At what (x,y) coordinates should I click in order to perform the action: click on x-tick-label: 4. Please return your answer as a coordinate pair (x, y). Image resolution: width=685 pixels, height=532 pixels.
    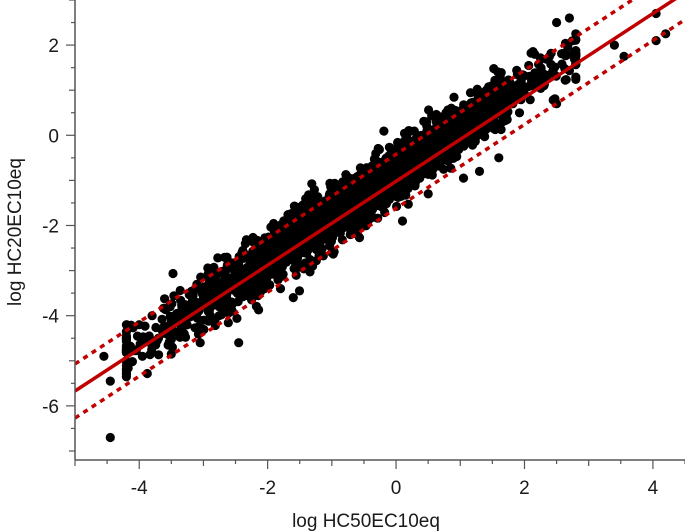
    Looking at the image, I should click on (653, 488).